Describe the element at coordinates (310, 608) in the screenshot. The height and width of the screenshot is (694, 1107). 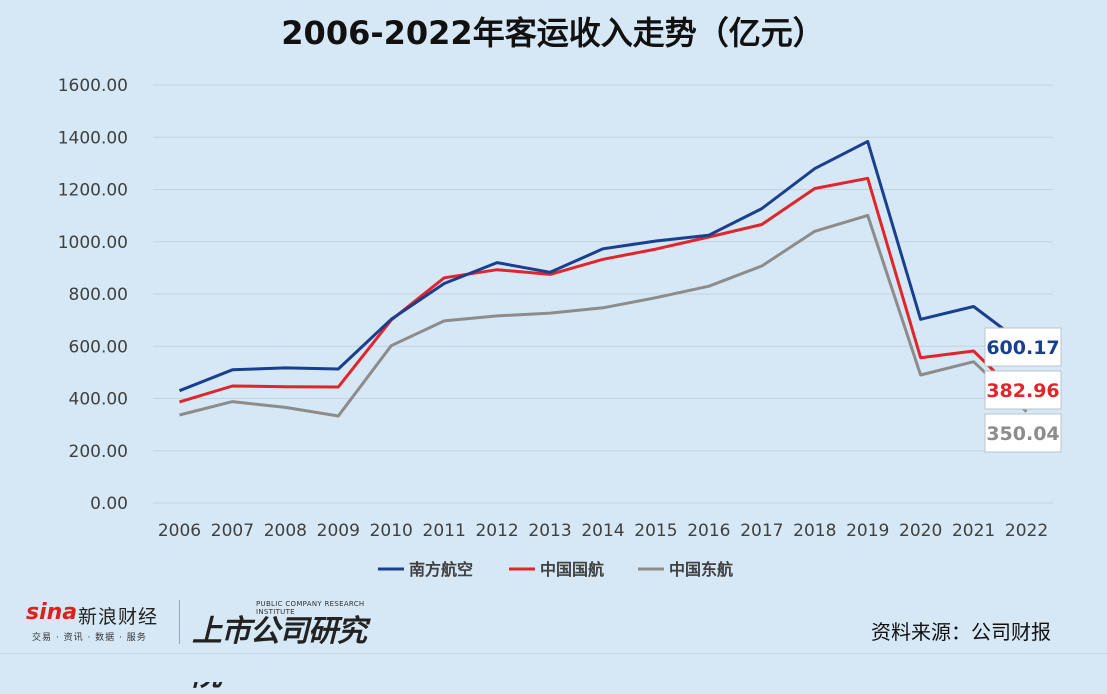
I see `research-institute-english: PUBLIC COMPANY RESEARCH INSTITUTE` at that location.